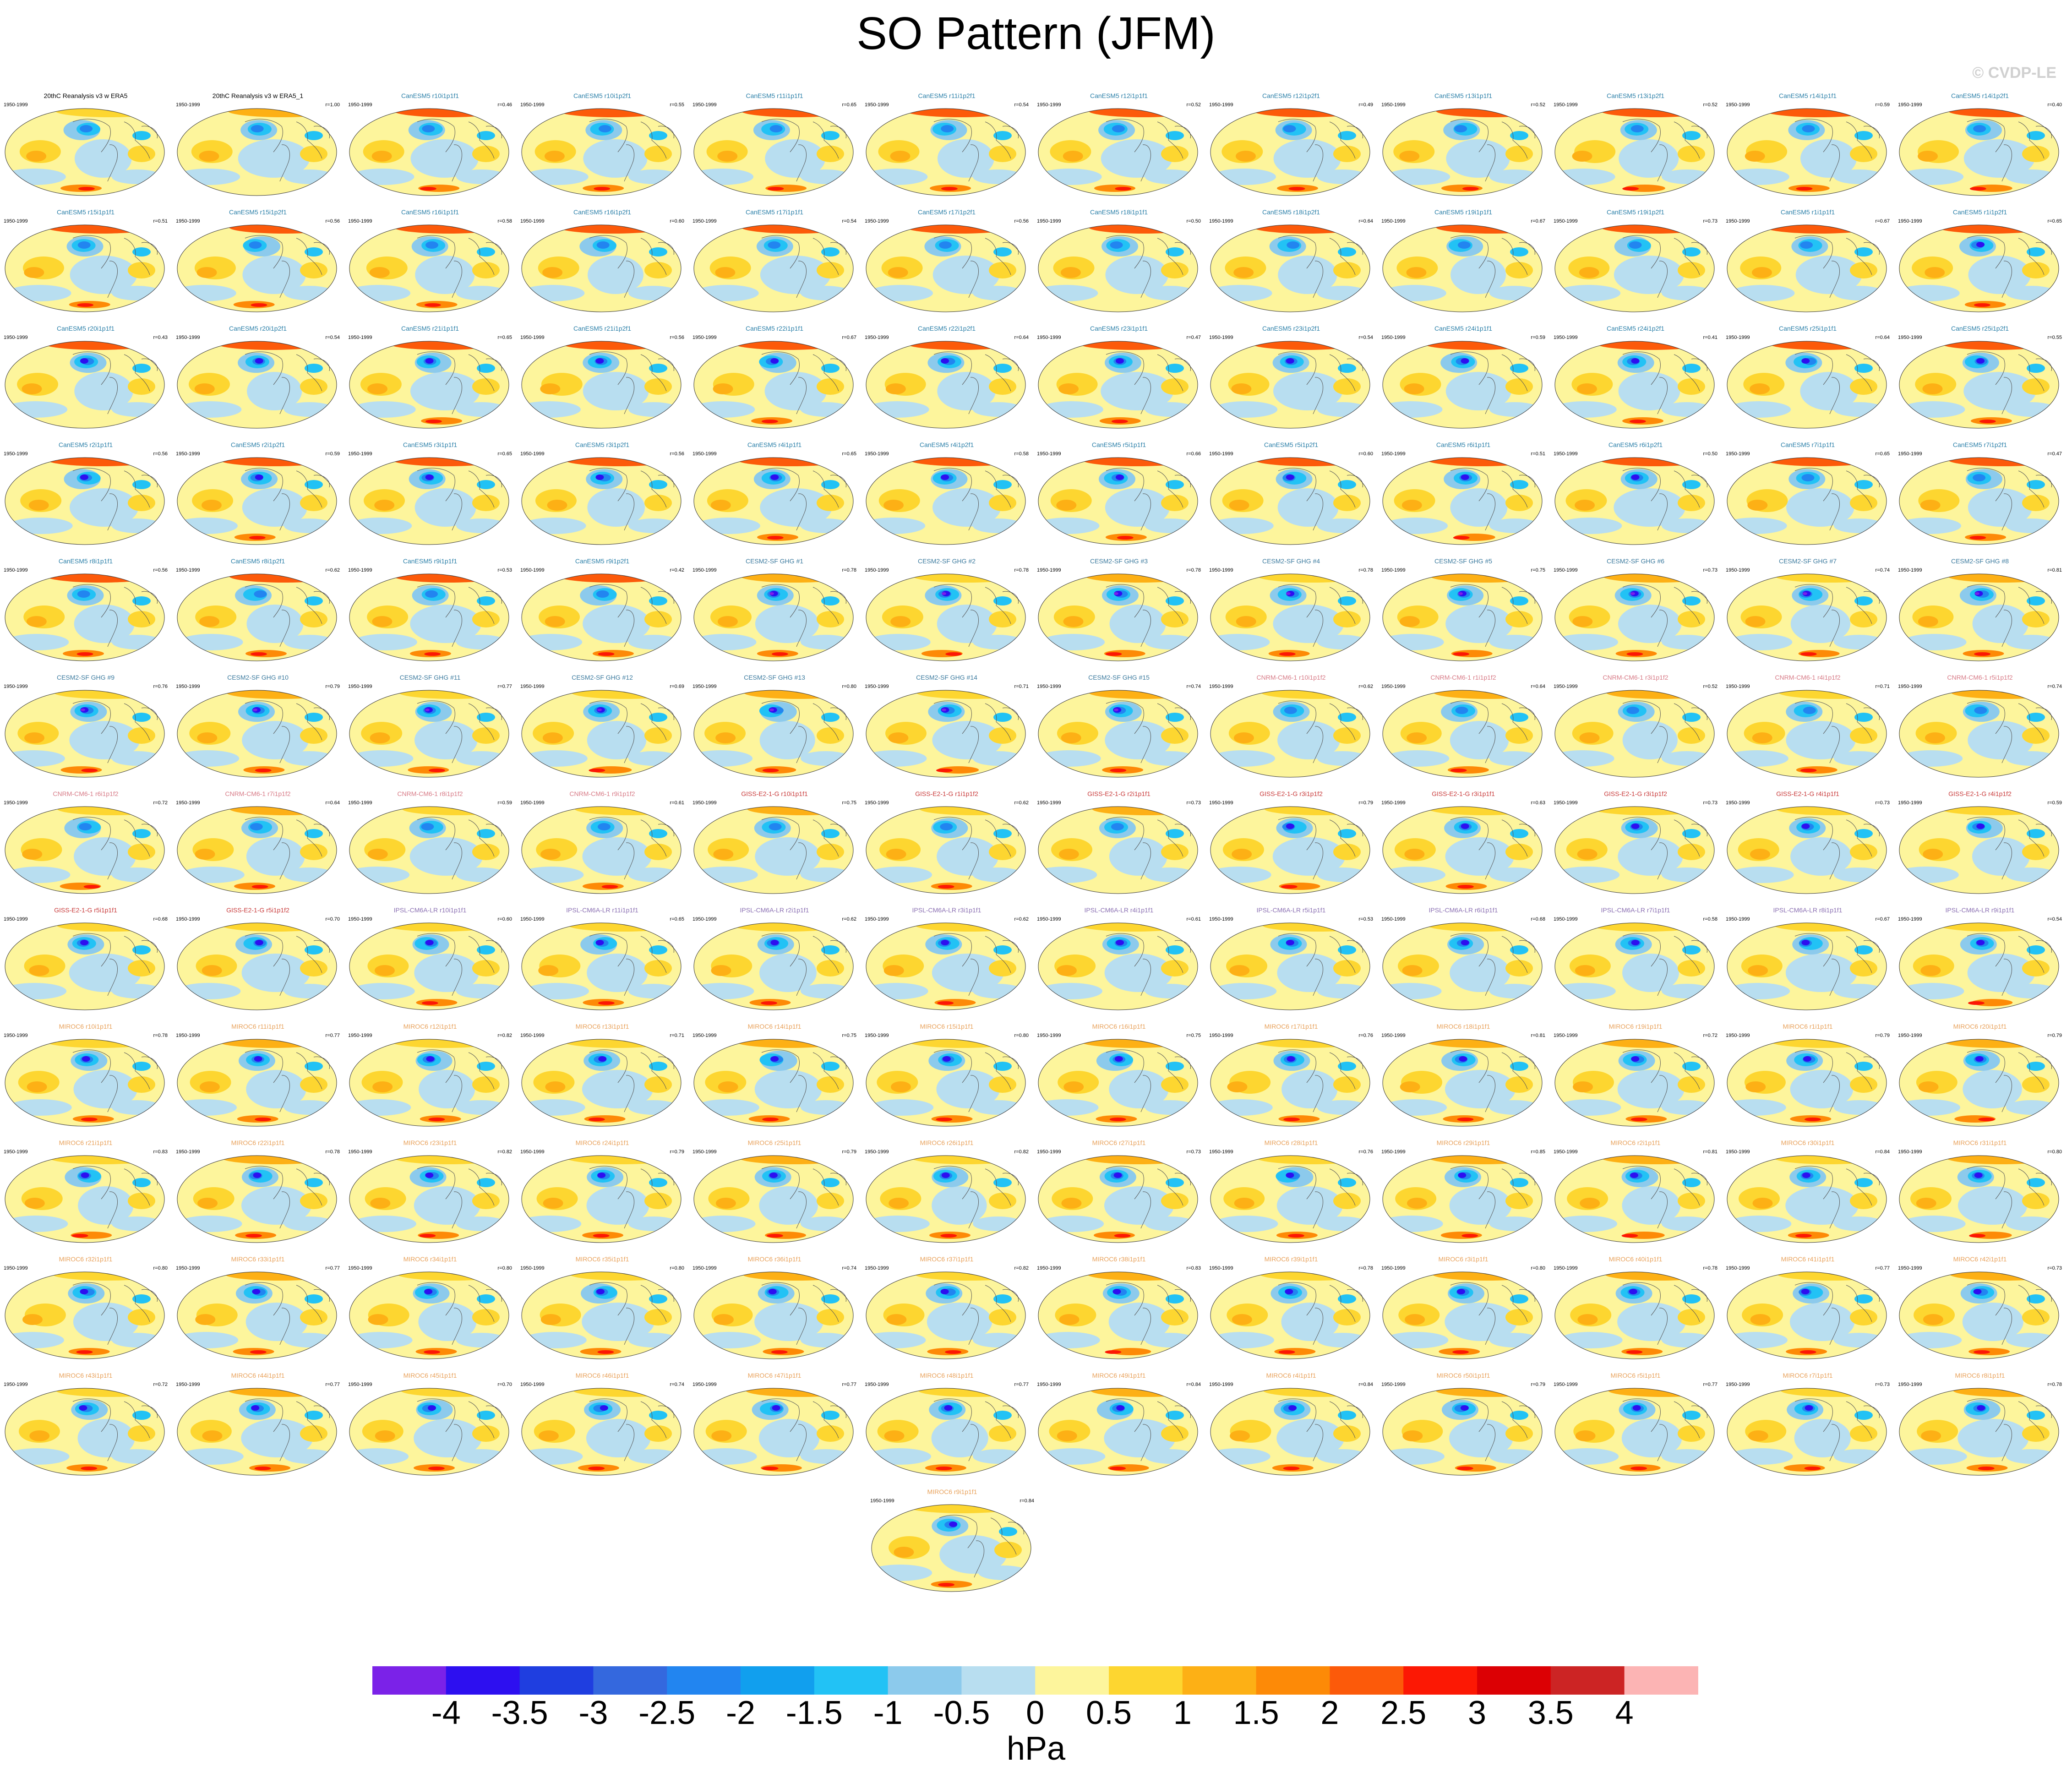  I want to click on panel-correlation: r=0.46, so click(505, 105).